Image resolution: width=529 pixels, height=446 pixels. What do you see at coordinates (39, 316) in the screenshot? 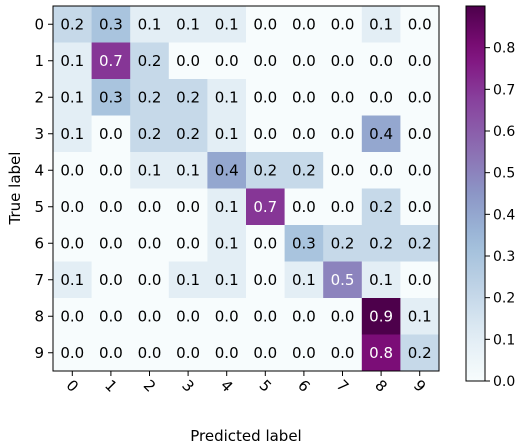
I see `y-tick-label: 8` at bounding box center [39, 316].